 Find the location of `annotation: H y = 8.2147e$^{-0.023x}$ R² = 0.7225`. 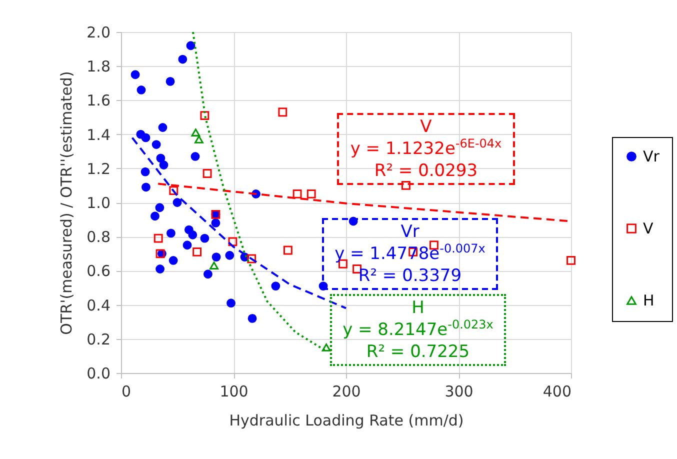

annotation: H y = 8.2147e$^{-0.023x}$ R² = 0.7225 is located at coordinates (418, 330).